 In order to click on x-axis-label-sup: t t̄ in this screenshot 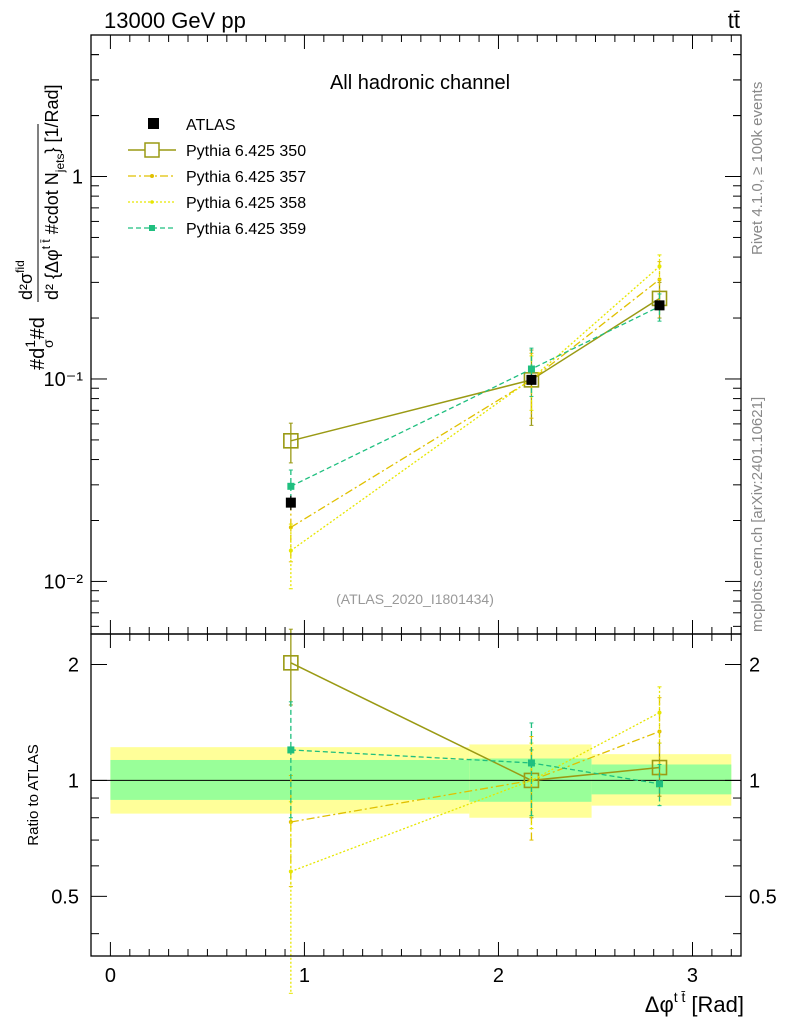, I will do `click(680, 997)`.